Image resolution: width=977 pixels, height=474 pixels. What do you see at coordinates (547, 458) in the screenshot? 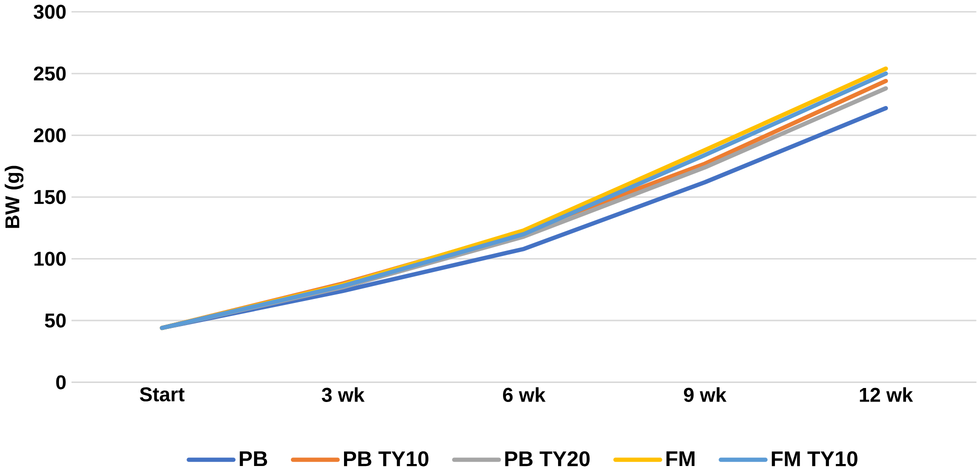
I see `legend-label: PB TY20` at bounding box center [547, 458].